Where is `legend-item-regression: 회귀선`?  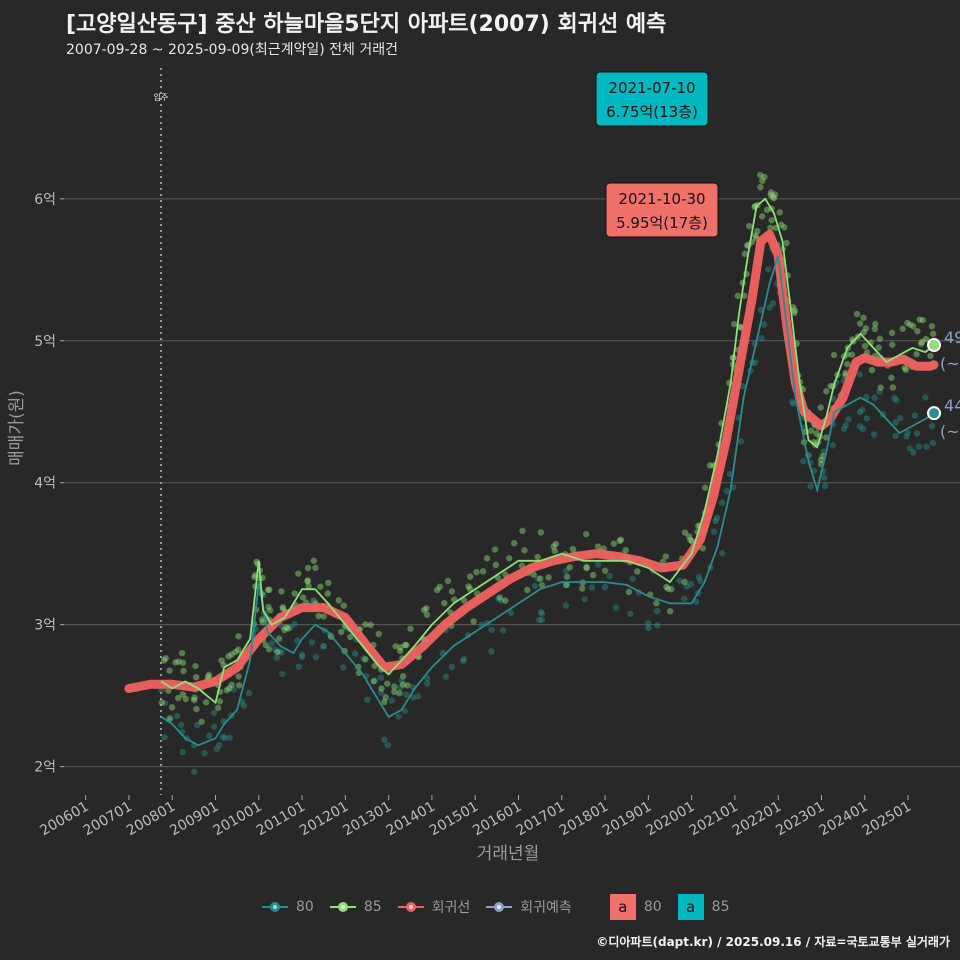
legend-item-regression: 회귀선 is located at coordinates (433, 907).